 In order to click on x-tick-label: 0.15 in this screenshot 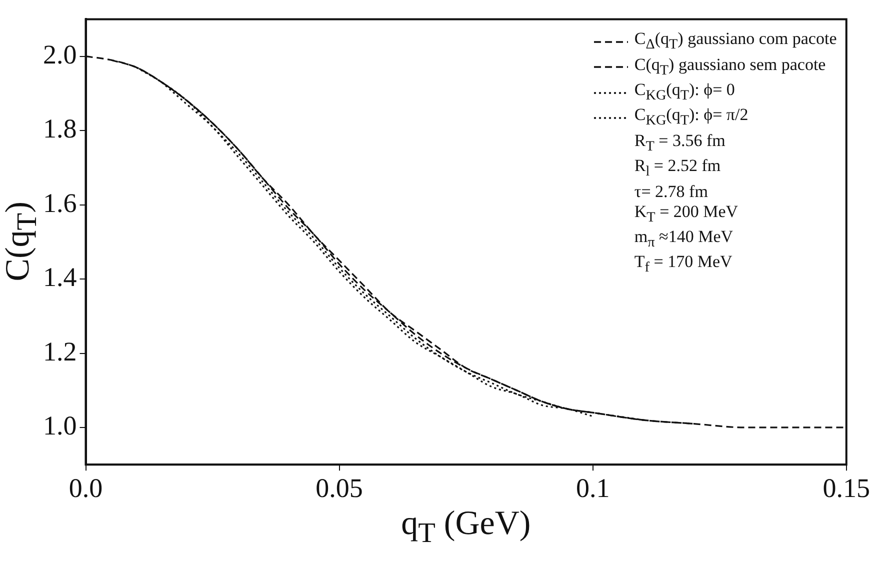, I will do `click(846, 487)`.